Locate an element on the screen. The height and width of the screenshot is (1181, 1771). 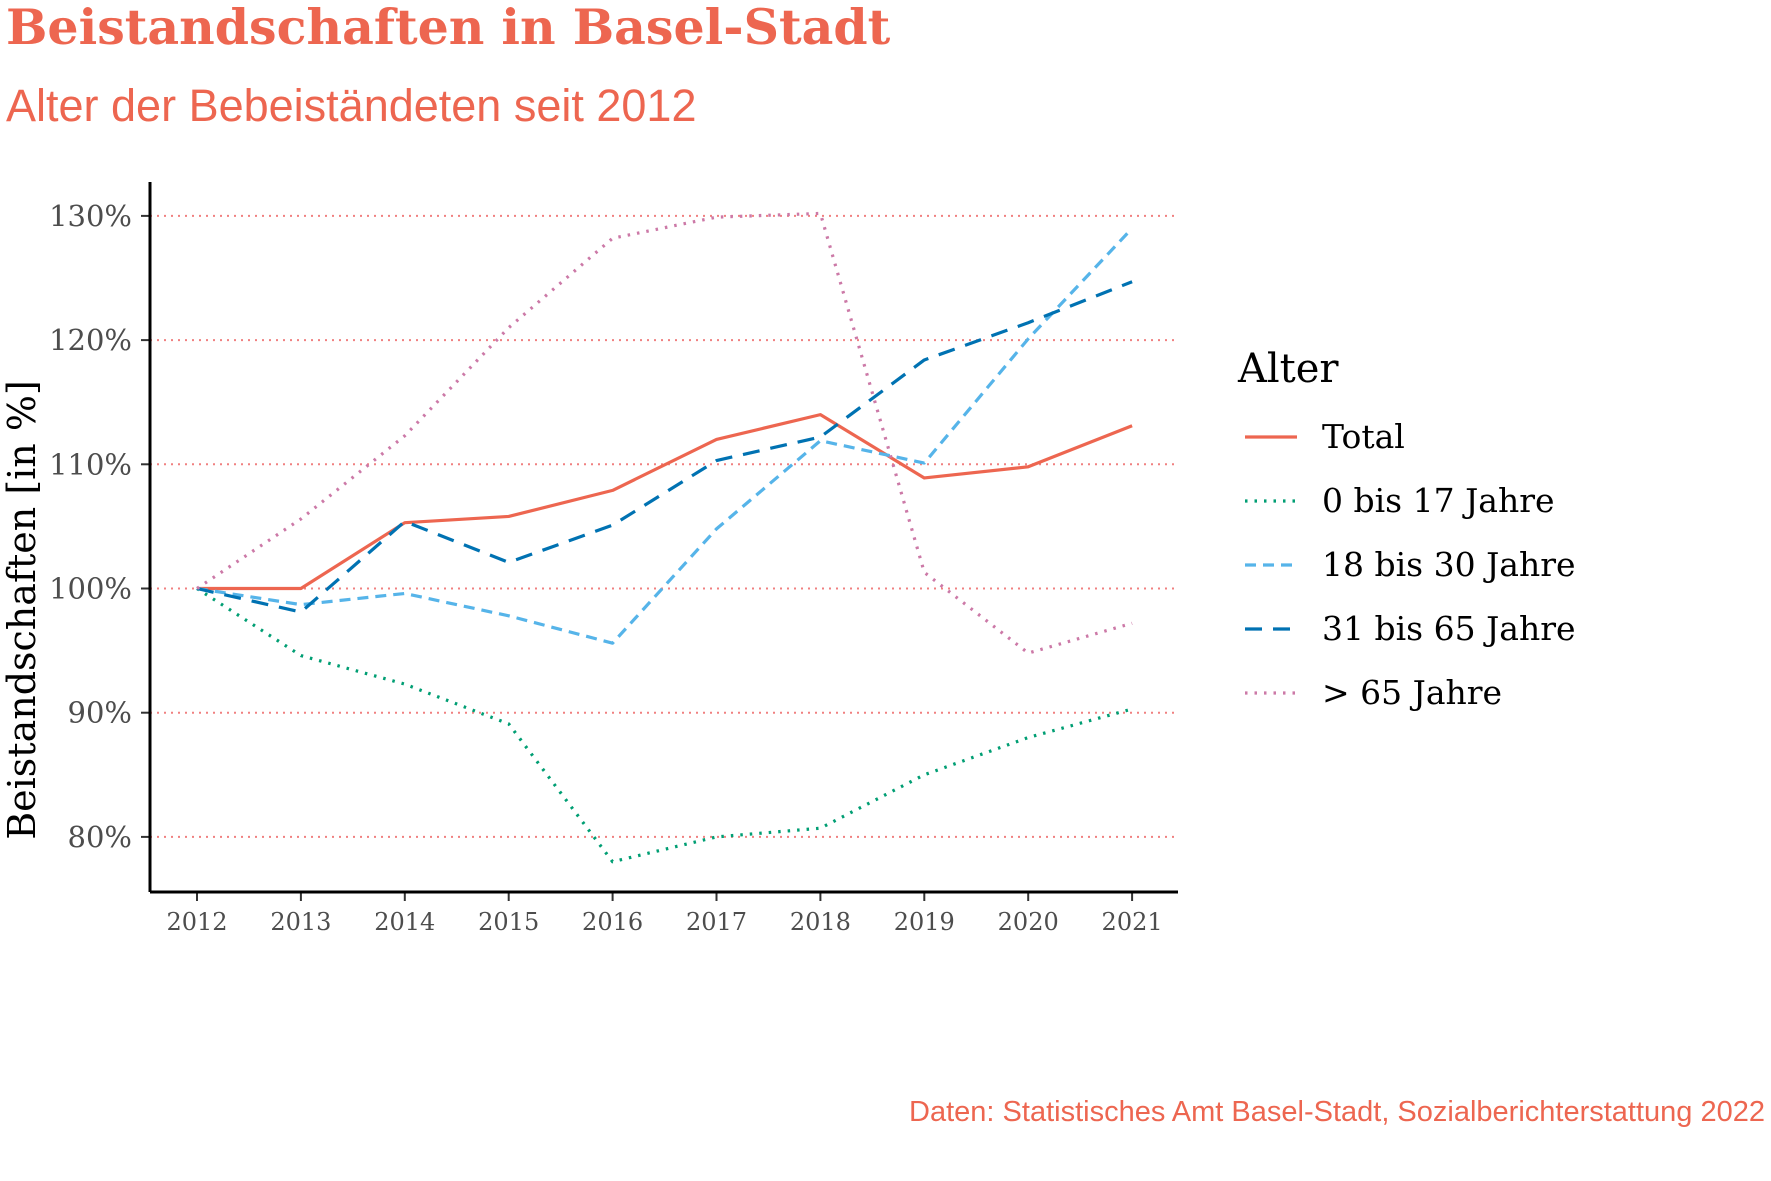
legend-title: Alter is located at coordinates (1288, 369).